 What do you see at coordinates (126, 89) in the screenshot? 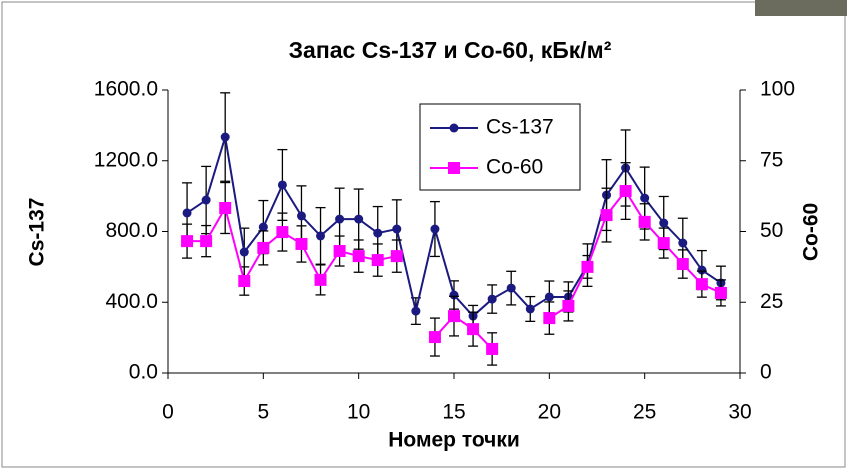
I see `y-tick-label: 1600.0` at bounding box center [126, 89].